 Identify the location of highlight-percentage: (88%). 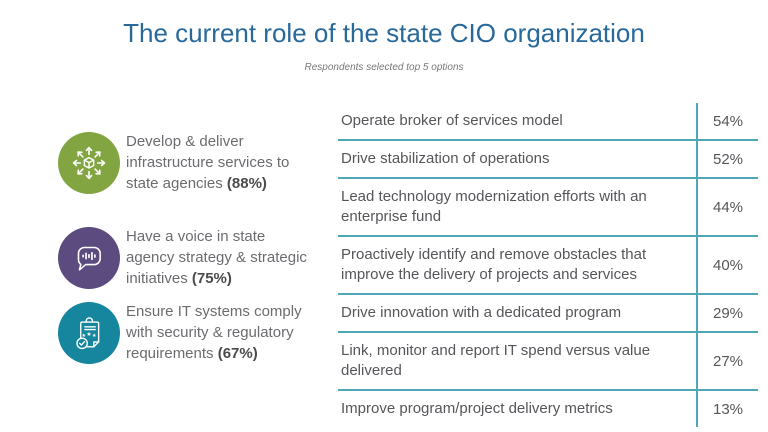
(246, 183).